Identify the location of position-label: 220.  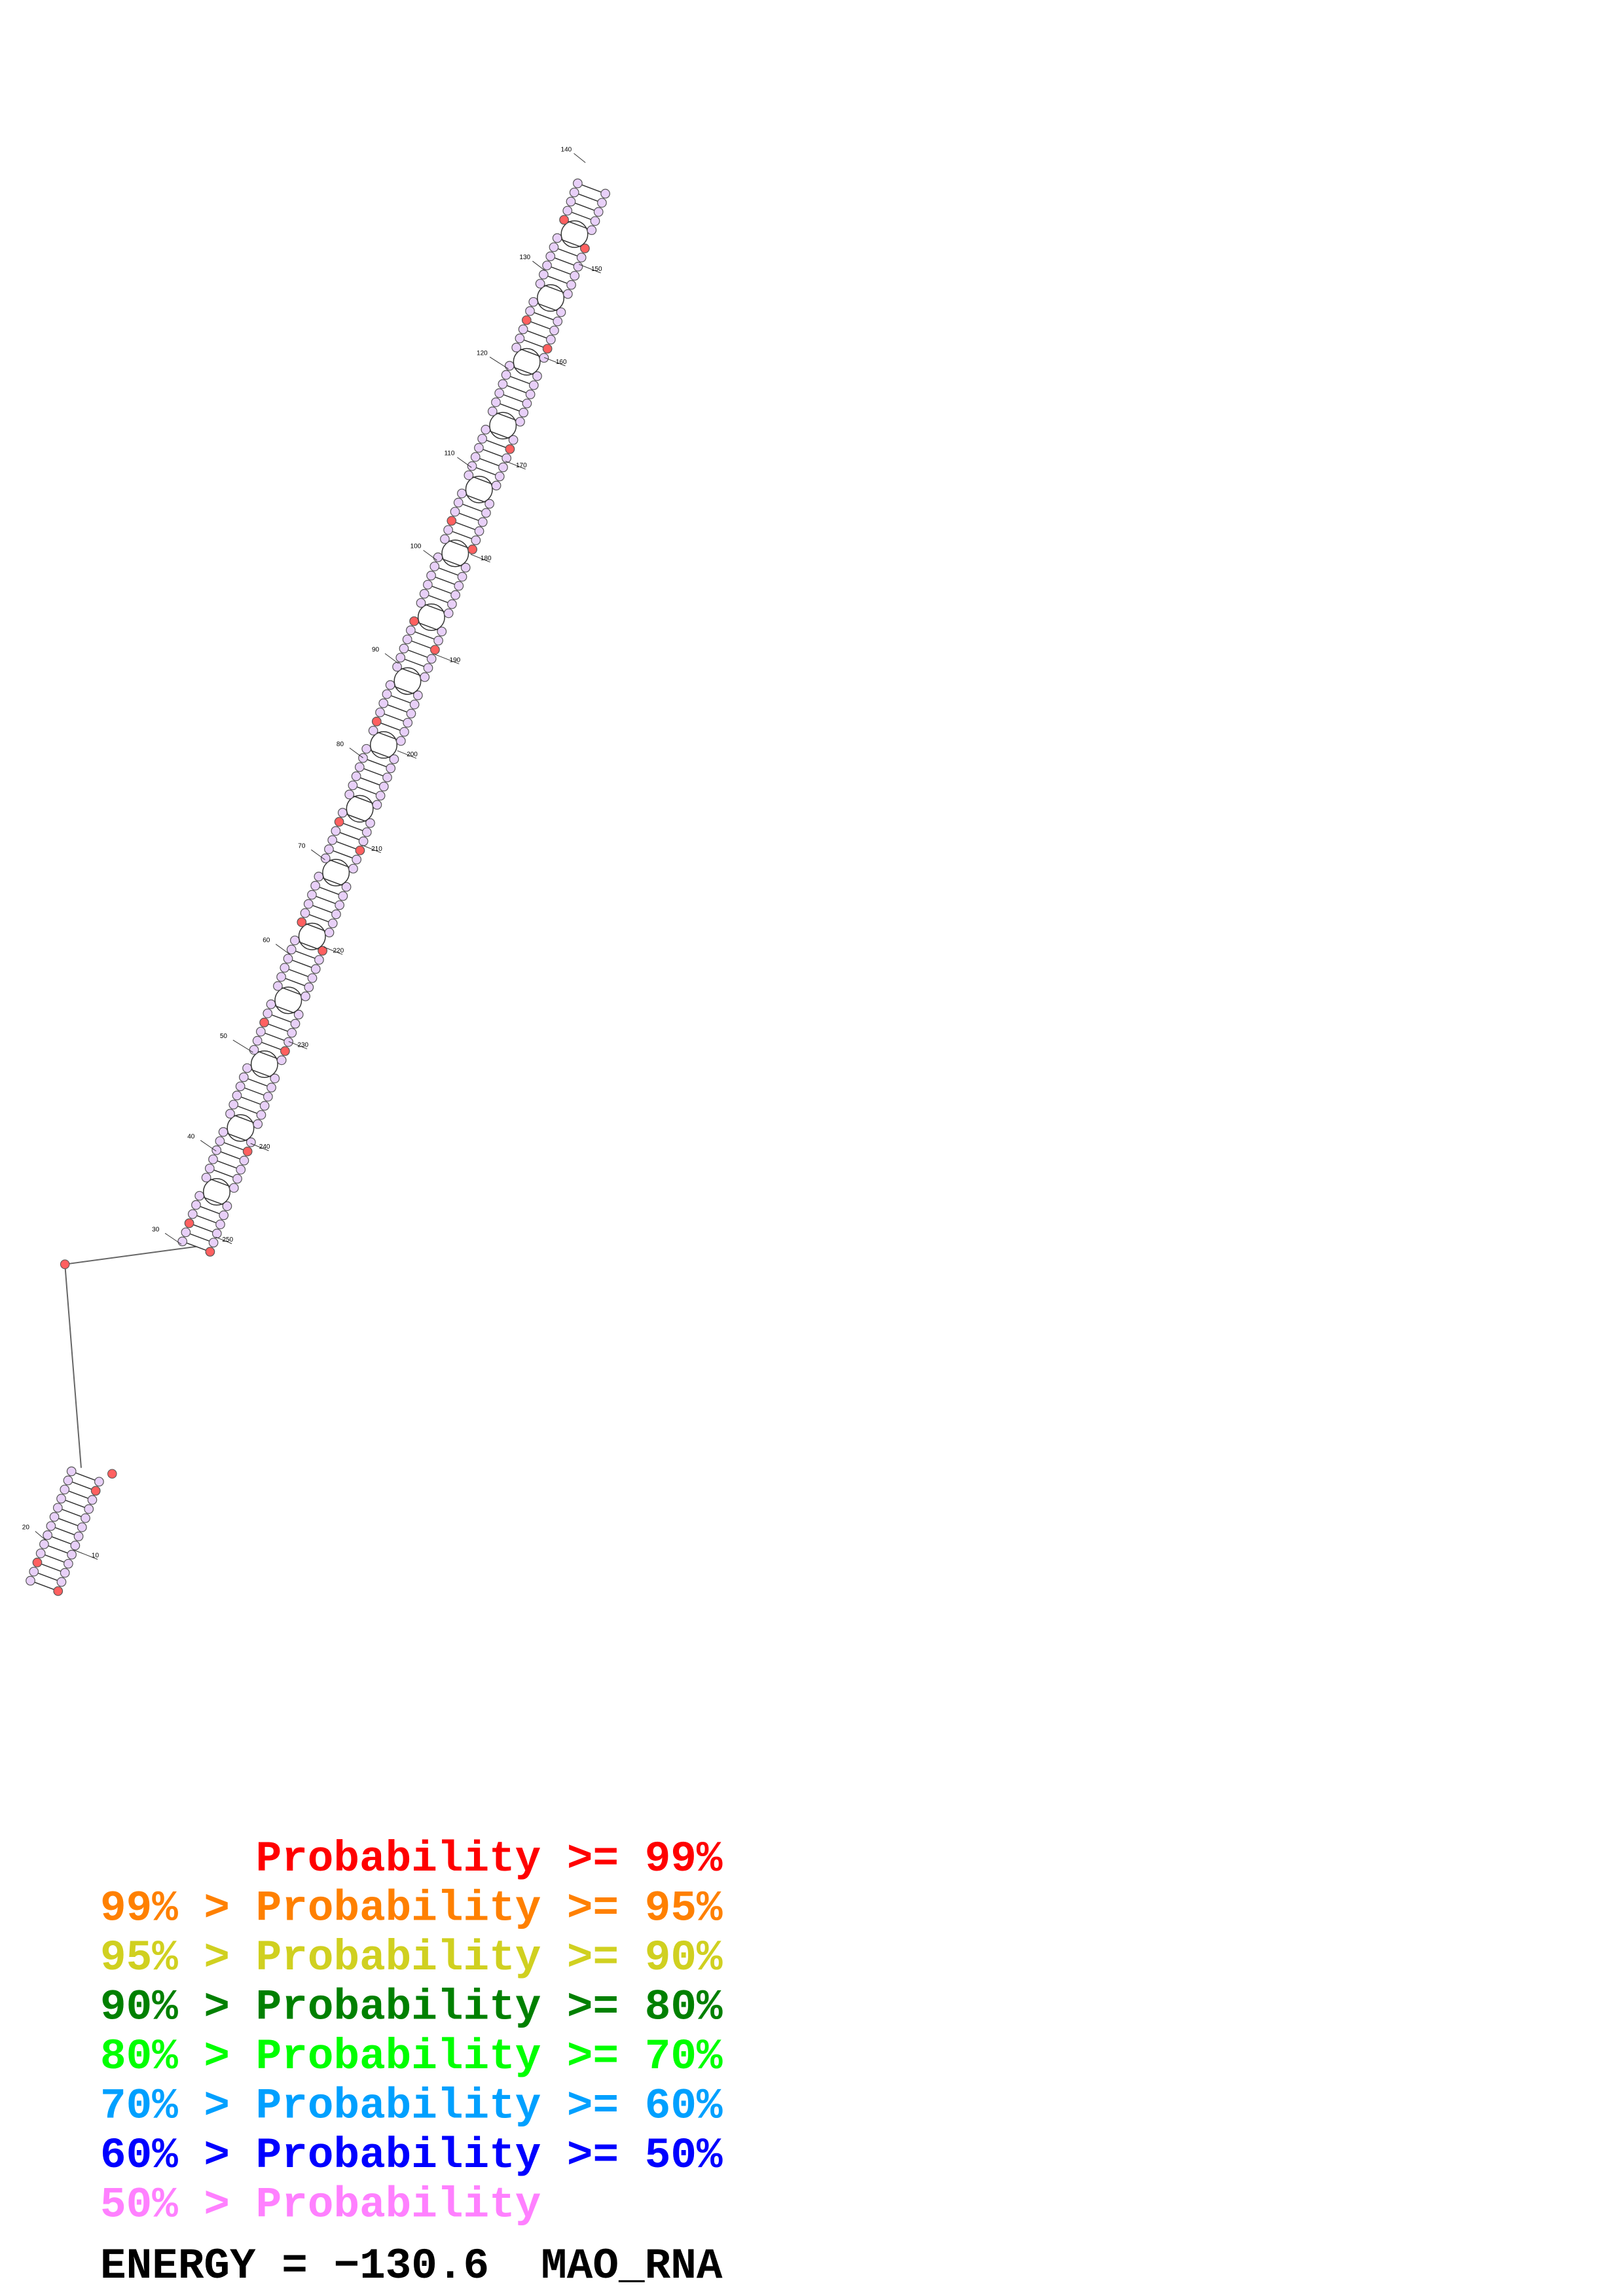
(338, 950).